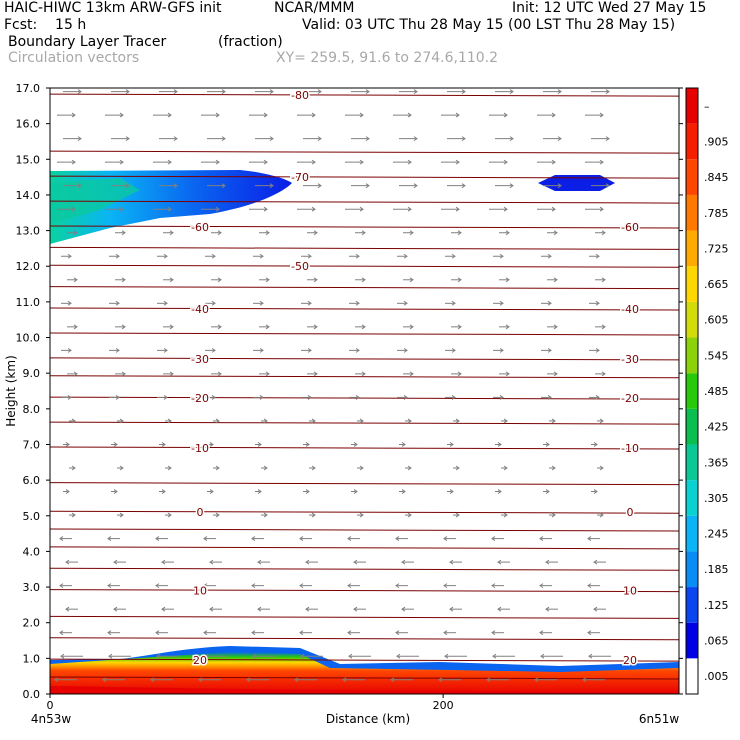  Describe the element at coordinates (692, 355) in the screenshot. I see `colorbar-swatch` at that location.